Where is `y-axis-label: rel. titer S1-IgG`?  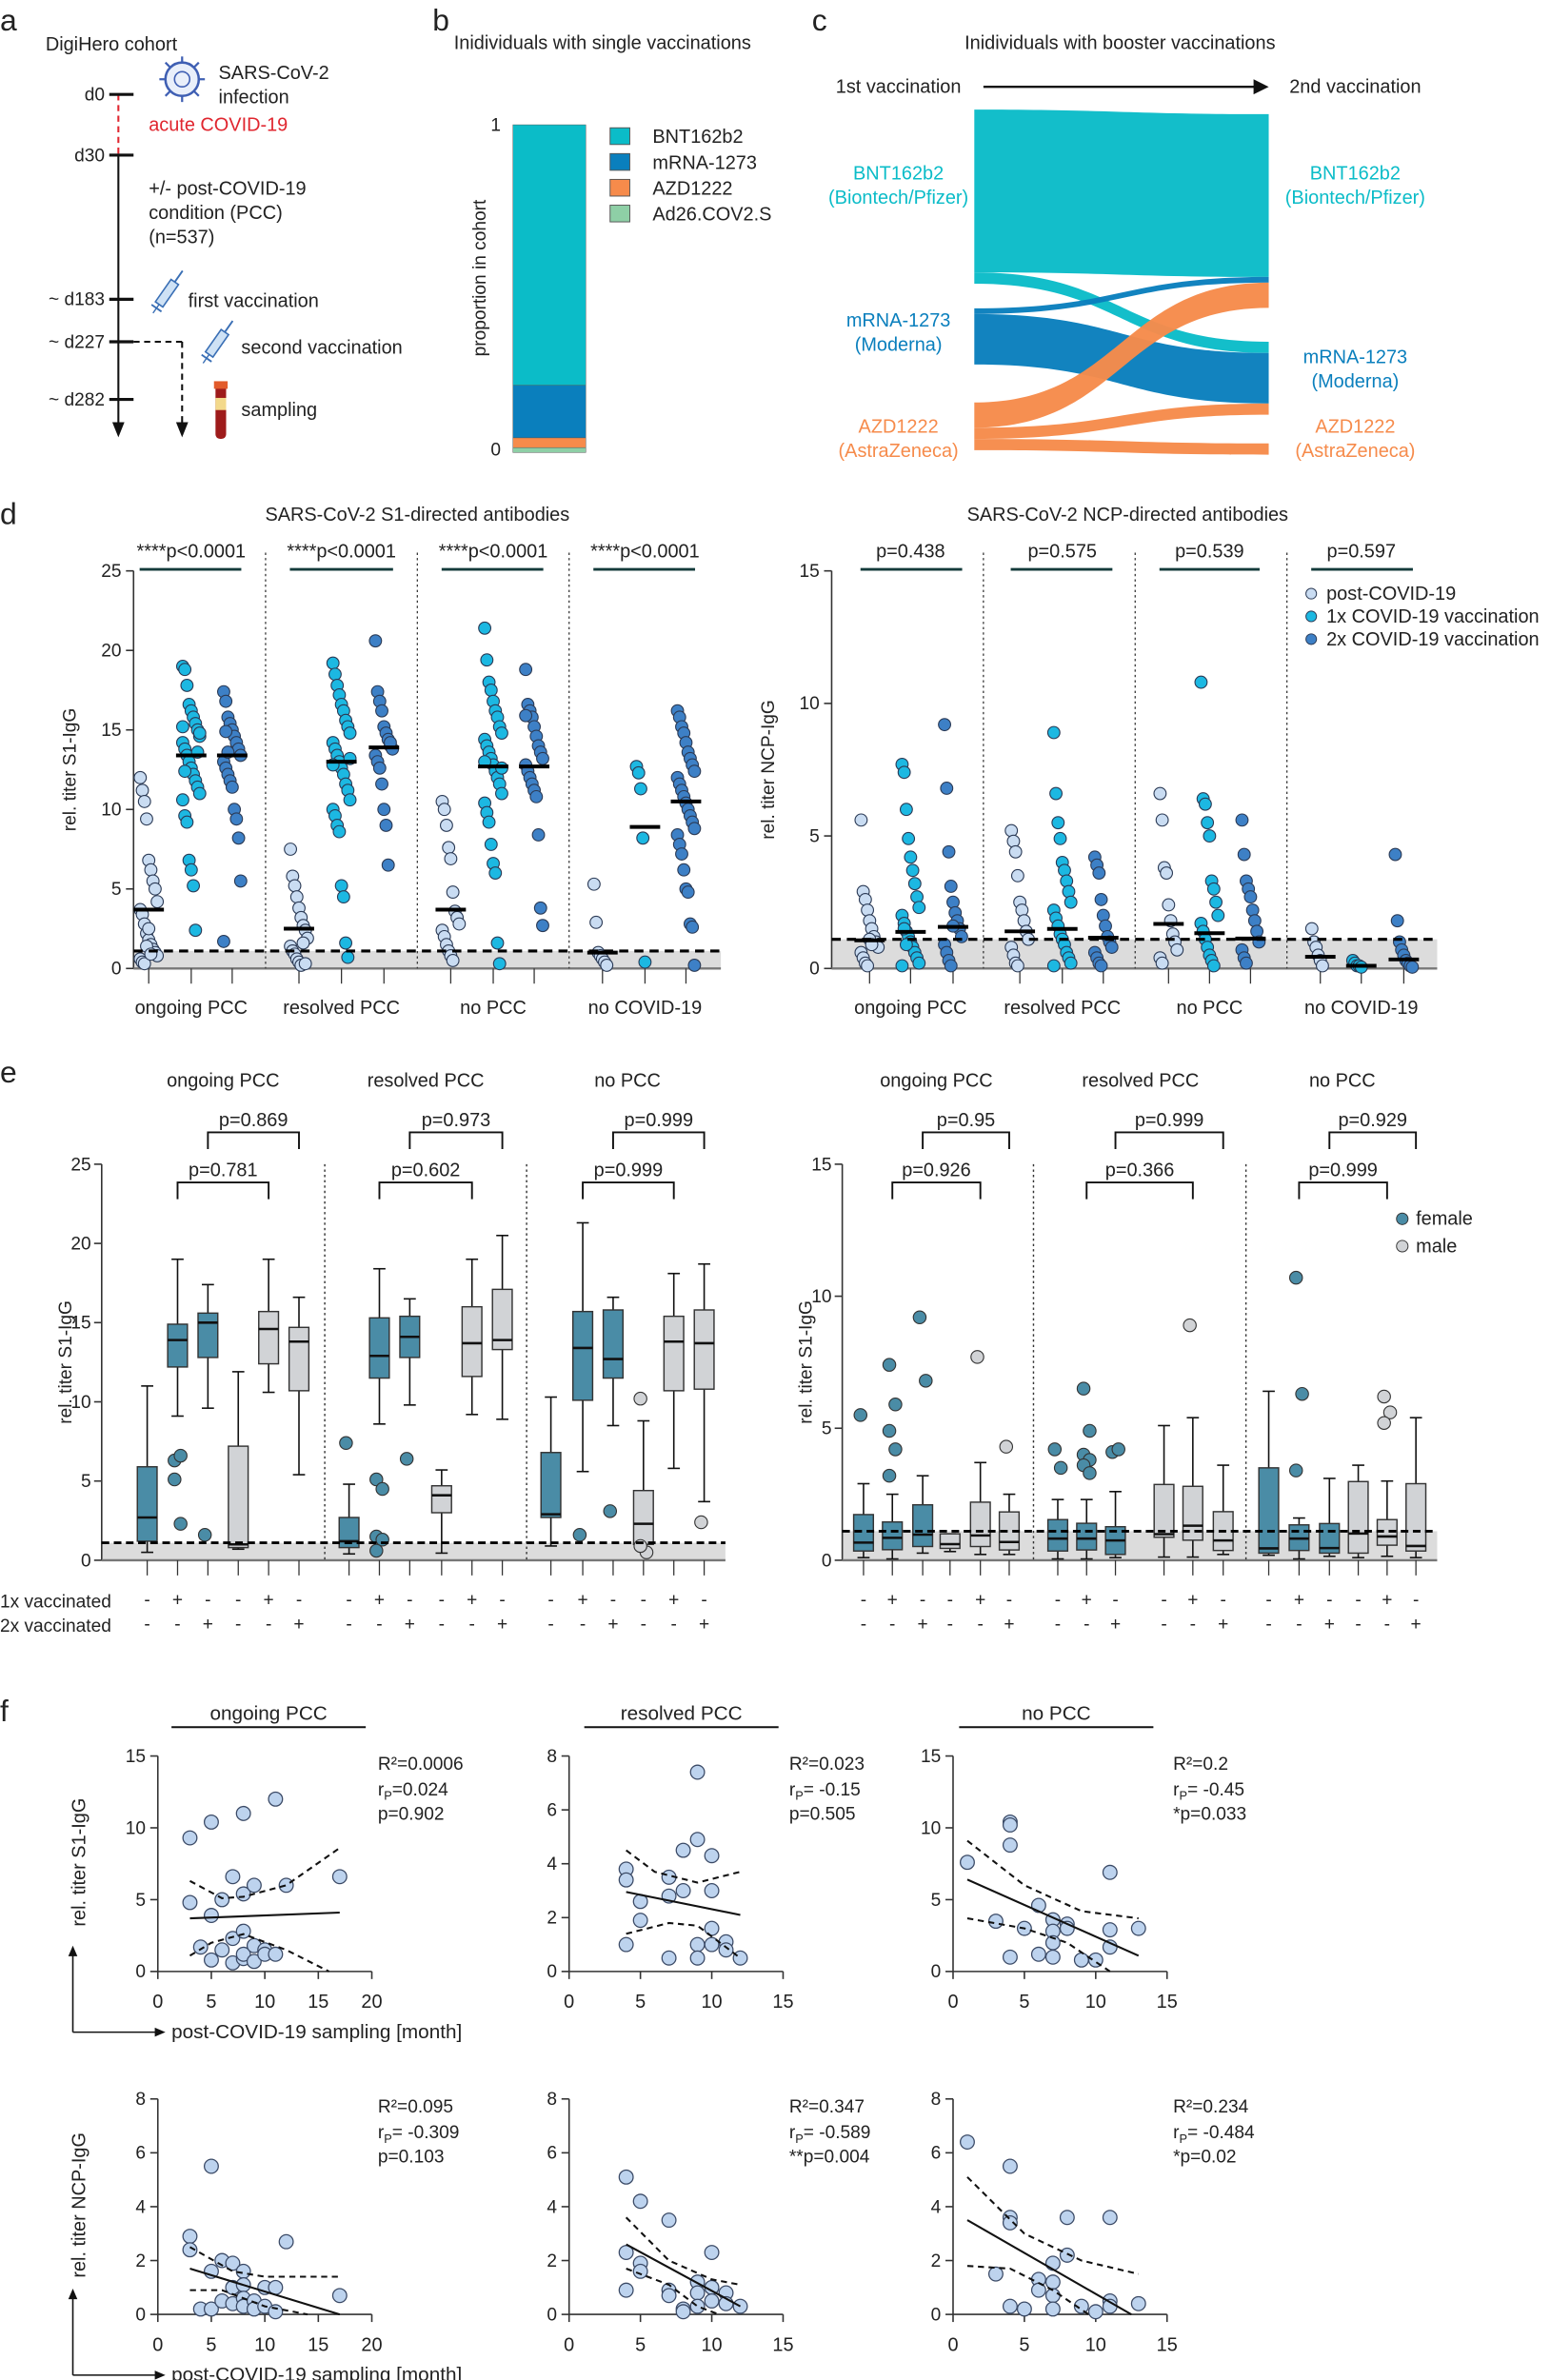
y-axis-label: rel. titer S1-IgG is located at coordinates (71, 770).